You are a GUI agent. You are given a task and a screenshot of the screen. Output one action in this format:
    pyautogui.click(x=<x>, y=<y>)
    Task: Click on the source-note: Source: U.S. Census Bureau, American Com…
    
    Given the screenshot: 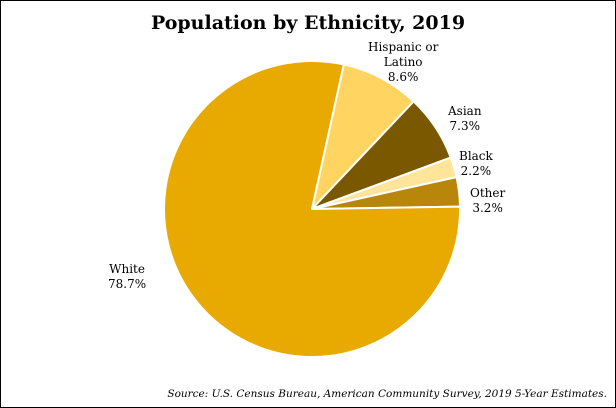 What is the action you would take?
    pyautogui.click(x=387, y=394)
    